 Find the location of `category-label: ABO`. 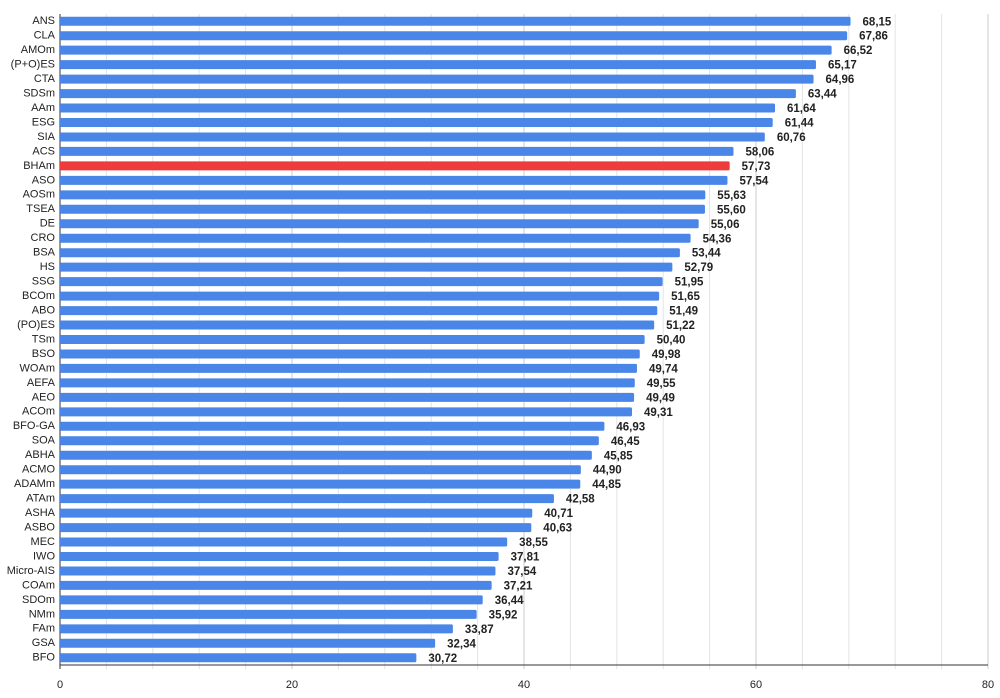

category-label: ABO is located at coordinates (44, 310).